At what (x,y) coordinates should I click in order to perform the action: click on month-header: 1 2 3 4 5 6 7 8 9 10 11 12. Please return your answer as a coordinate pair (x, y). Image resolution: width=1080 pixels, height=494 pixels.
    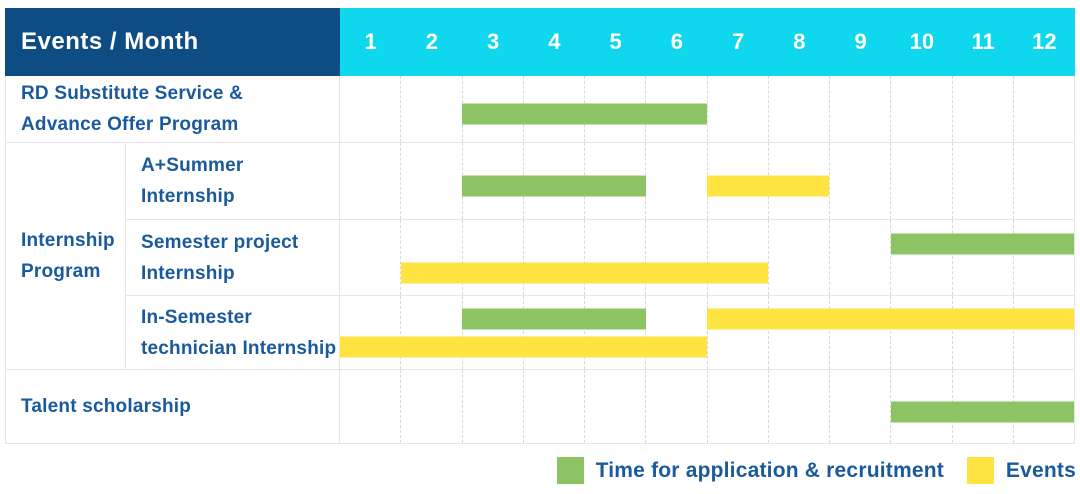
    Looking at the image, I should click on (707, 42).